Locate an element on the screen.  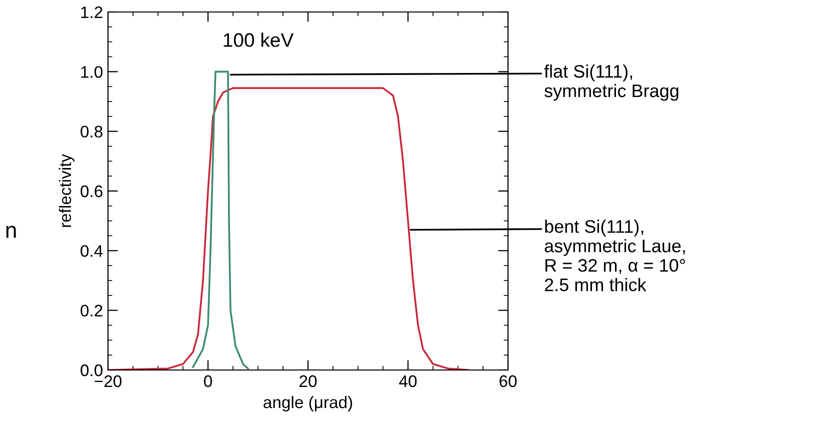
x-tick-label: 60 is located at coordinates (508, 381).